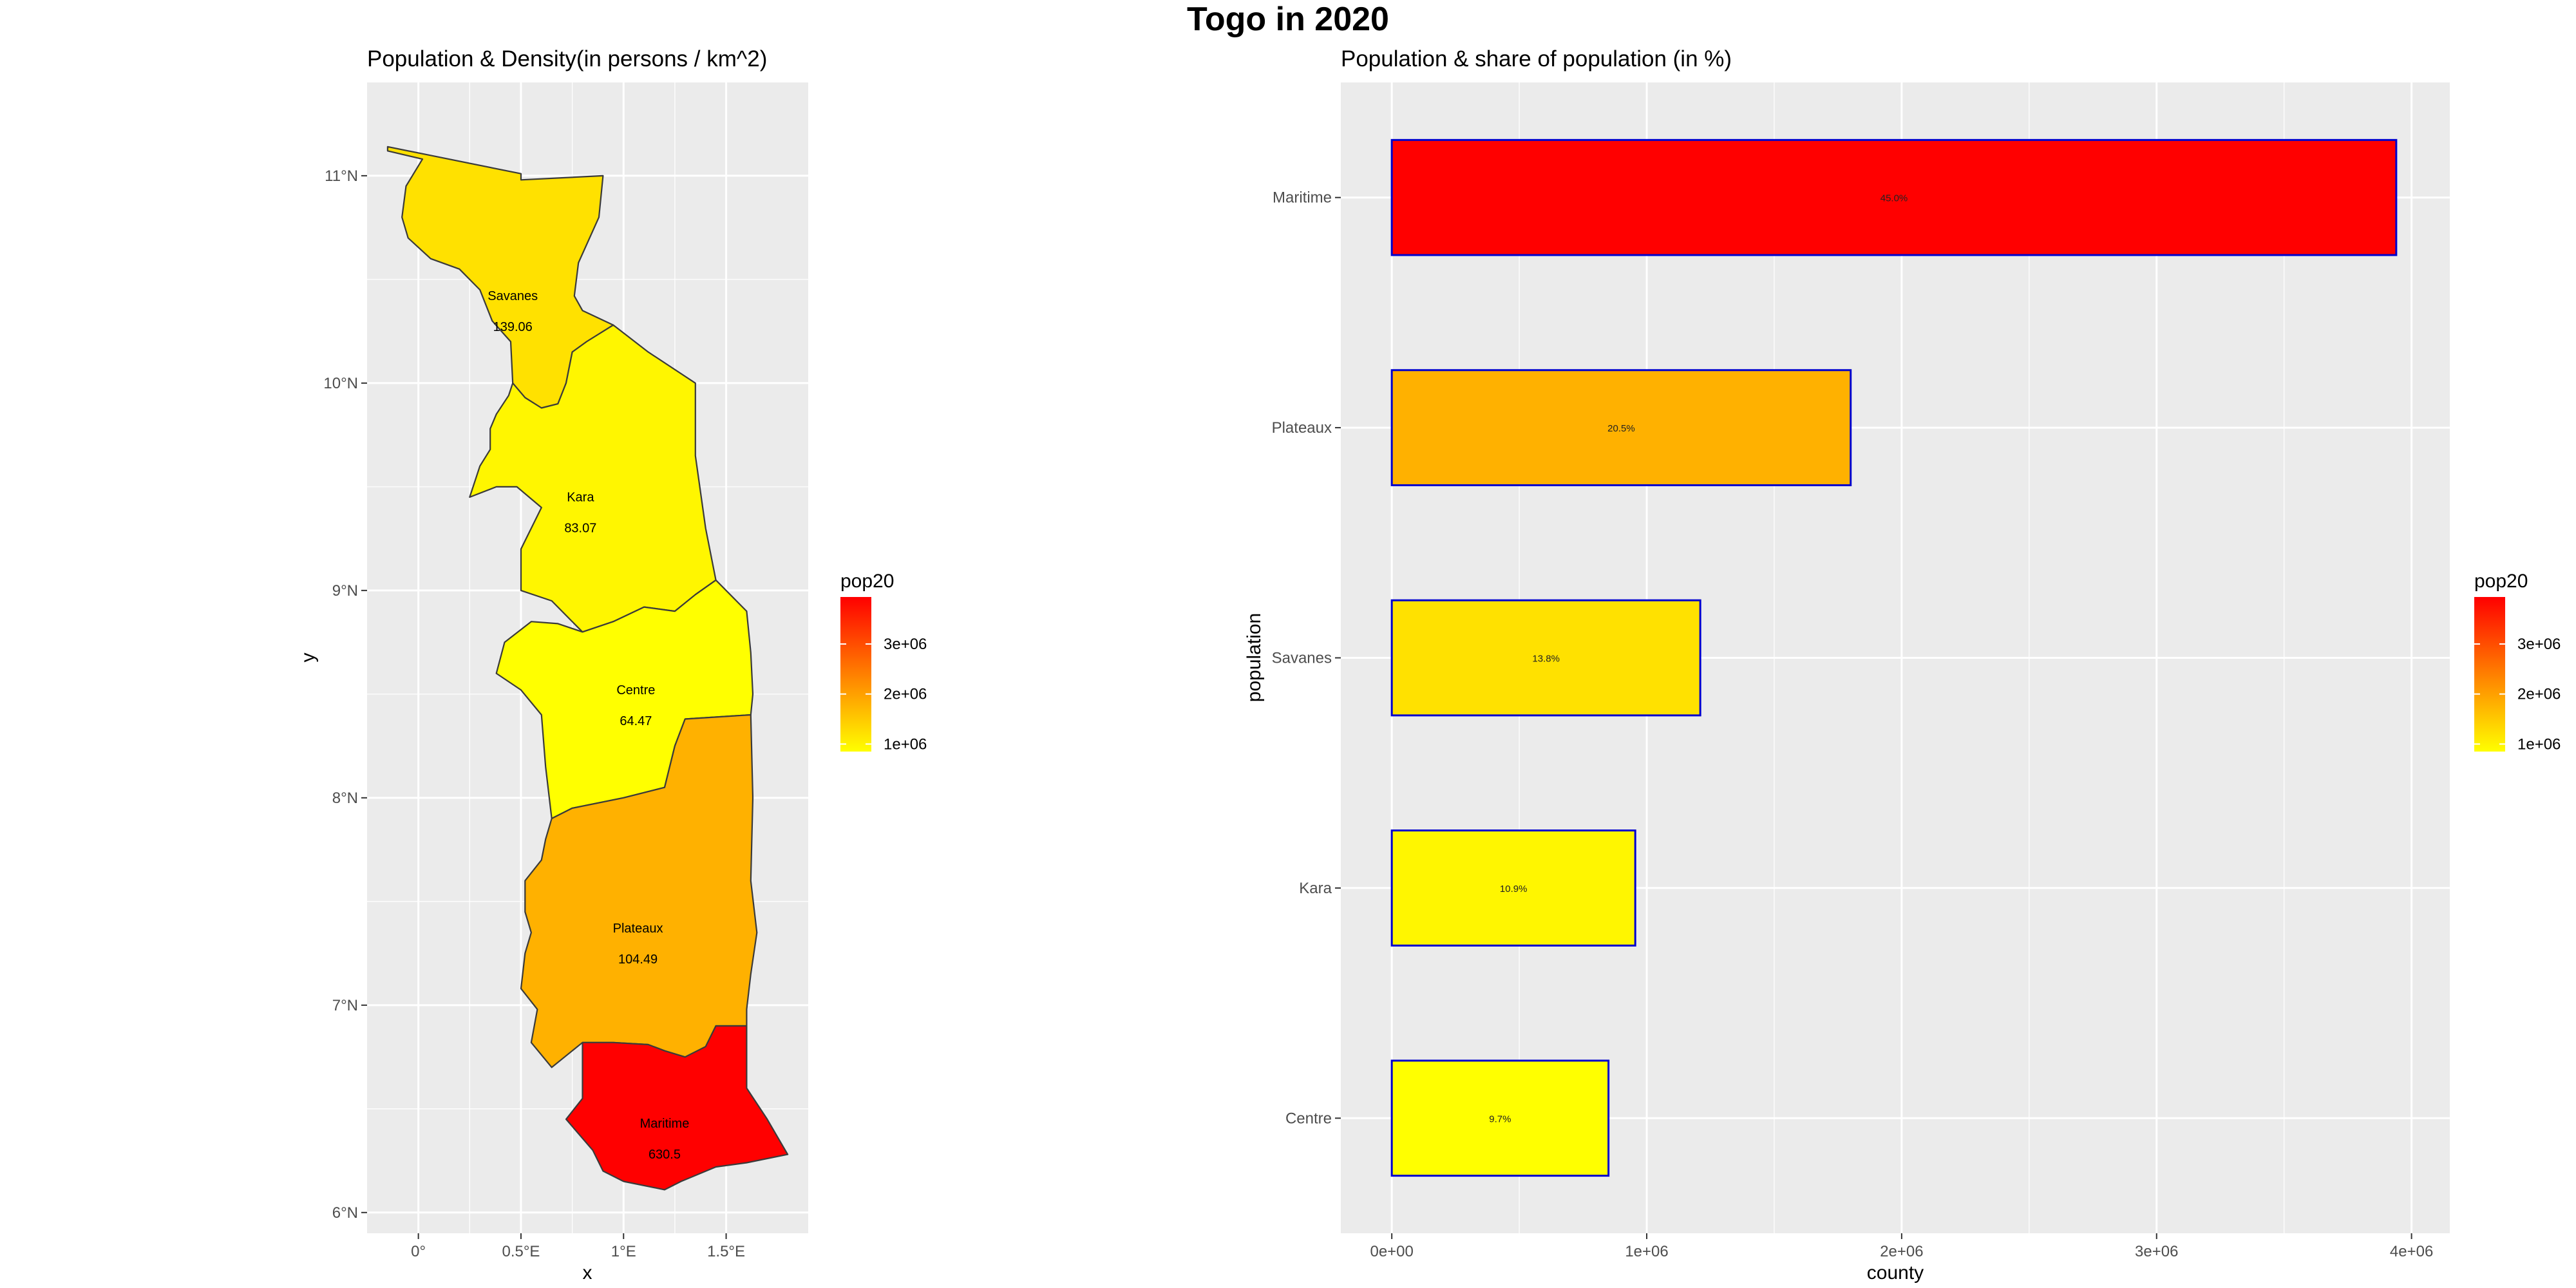  I want to click on bar-chart-title: Population & share of population (in %), so click(1537, 58).